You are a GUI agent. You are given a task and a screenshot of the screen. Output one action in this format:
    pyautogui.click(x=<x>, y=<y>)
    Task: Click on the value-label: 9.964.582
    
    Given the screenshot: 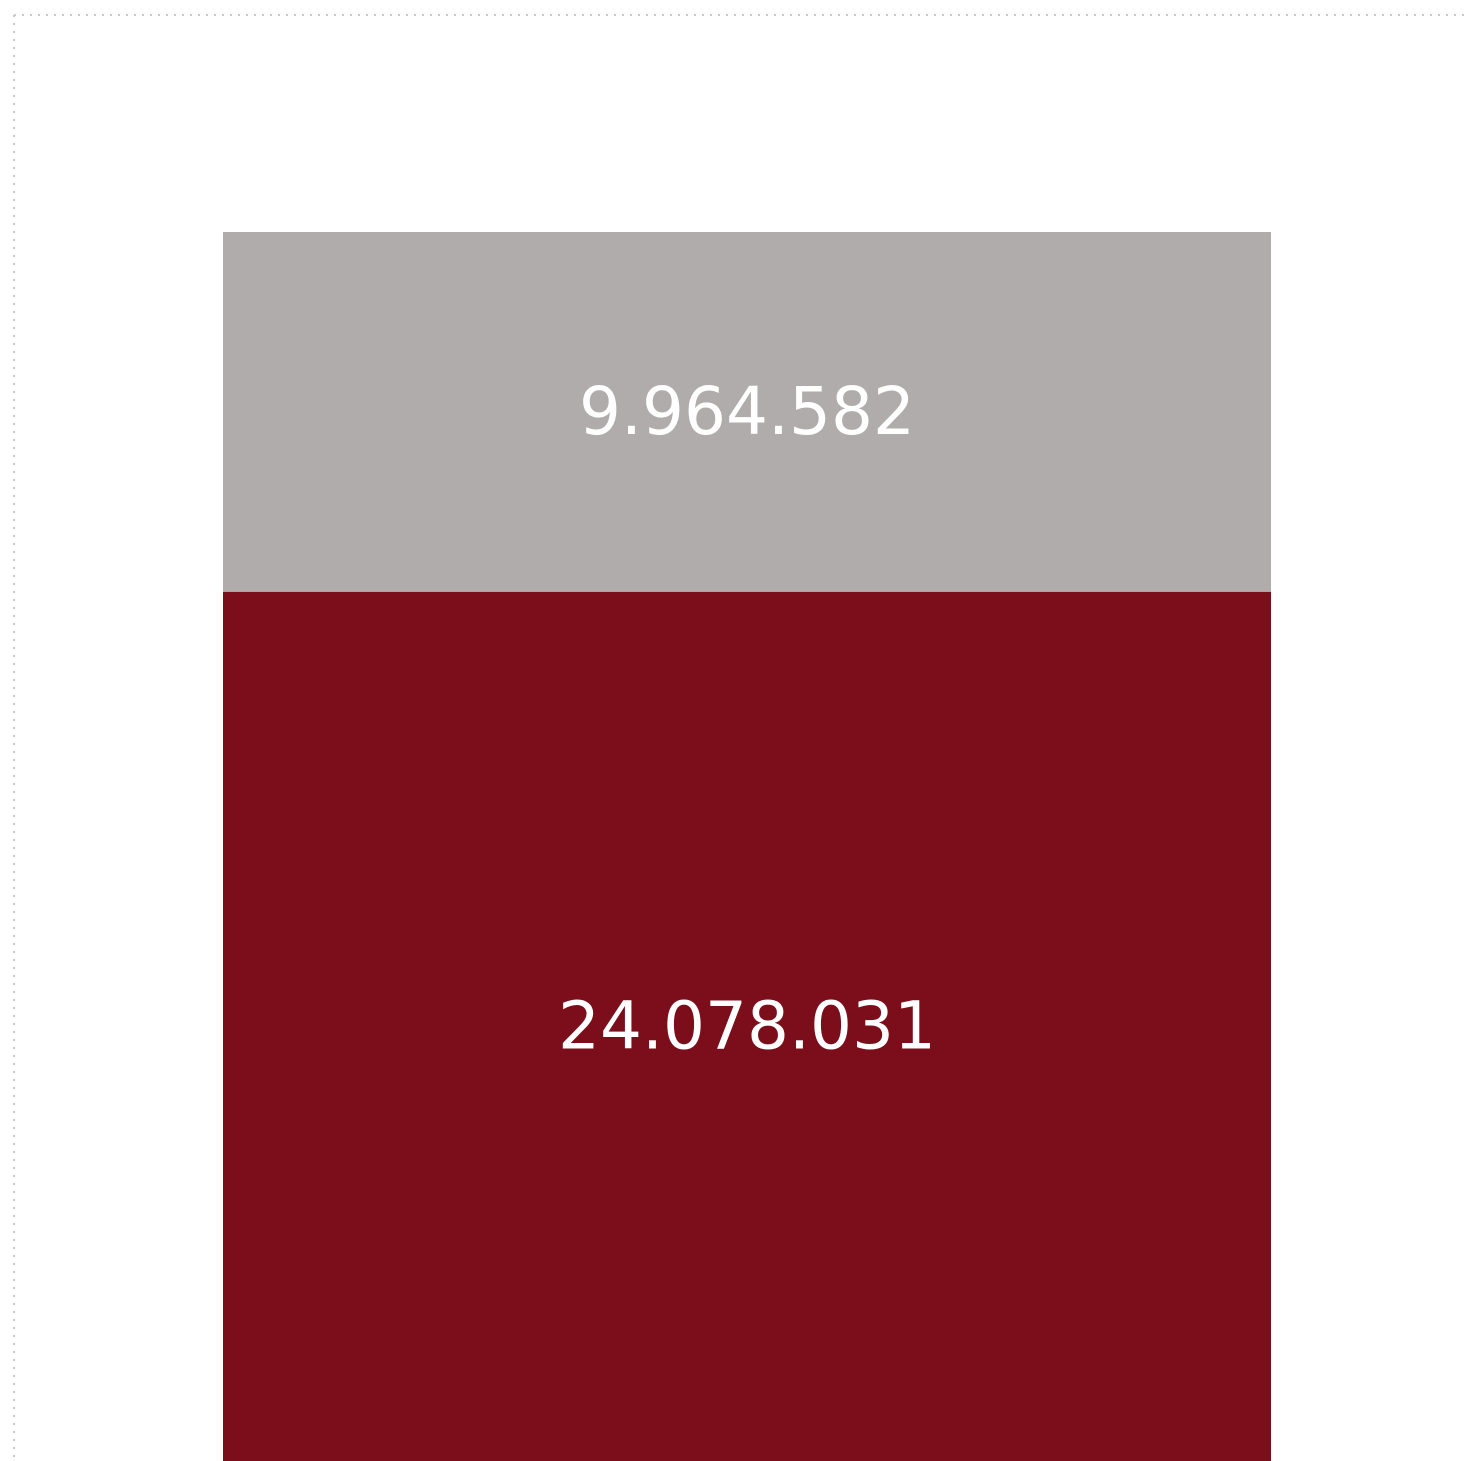 What is the action you would take?
    pyautogui.click(x=747, y=411)
    